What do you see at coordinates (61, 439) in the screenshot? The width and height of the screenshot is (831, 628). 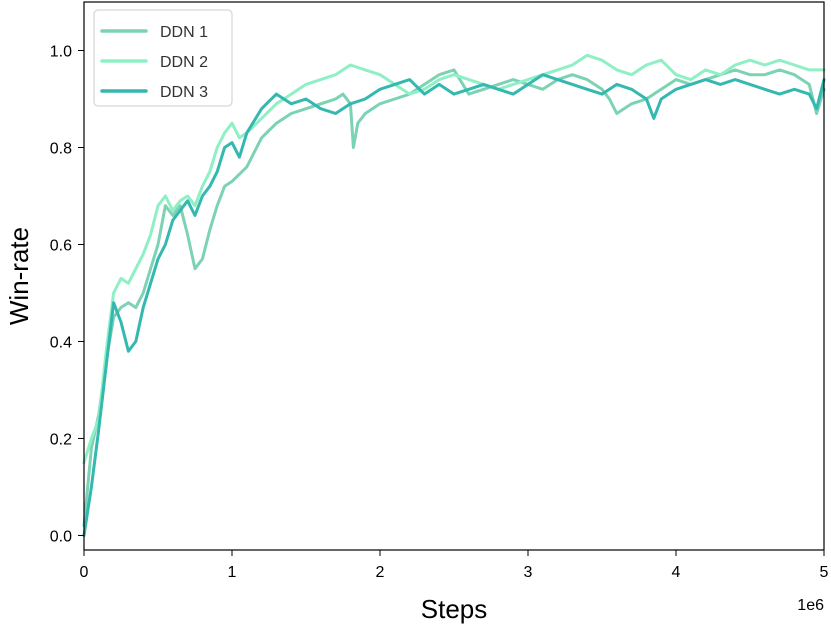 I see `y-tick-label: 0.2` at bounding box center [61, 439].